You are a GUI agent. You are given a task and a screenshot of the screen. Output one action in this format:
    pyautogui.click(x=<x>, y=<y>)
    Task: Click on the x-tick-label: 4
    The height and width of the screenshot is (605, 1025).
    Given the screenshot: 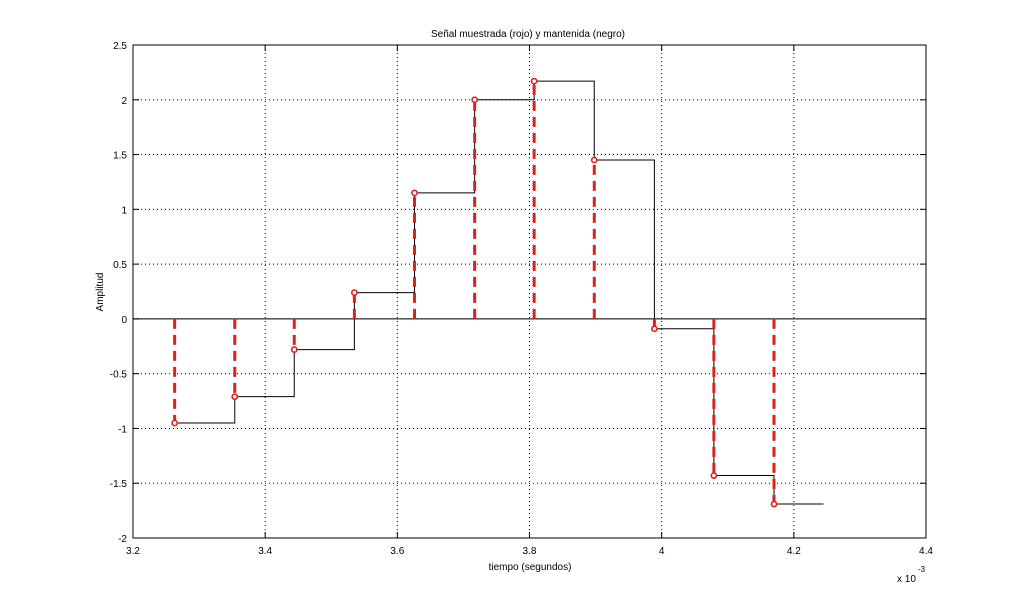 What is the action you would take?
    pyautogui.click(x=662, y=551)
    